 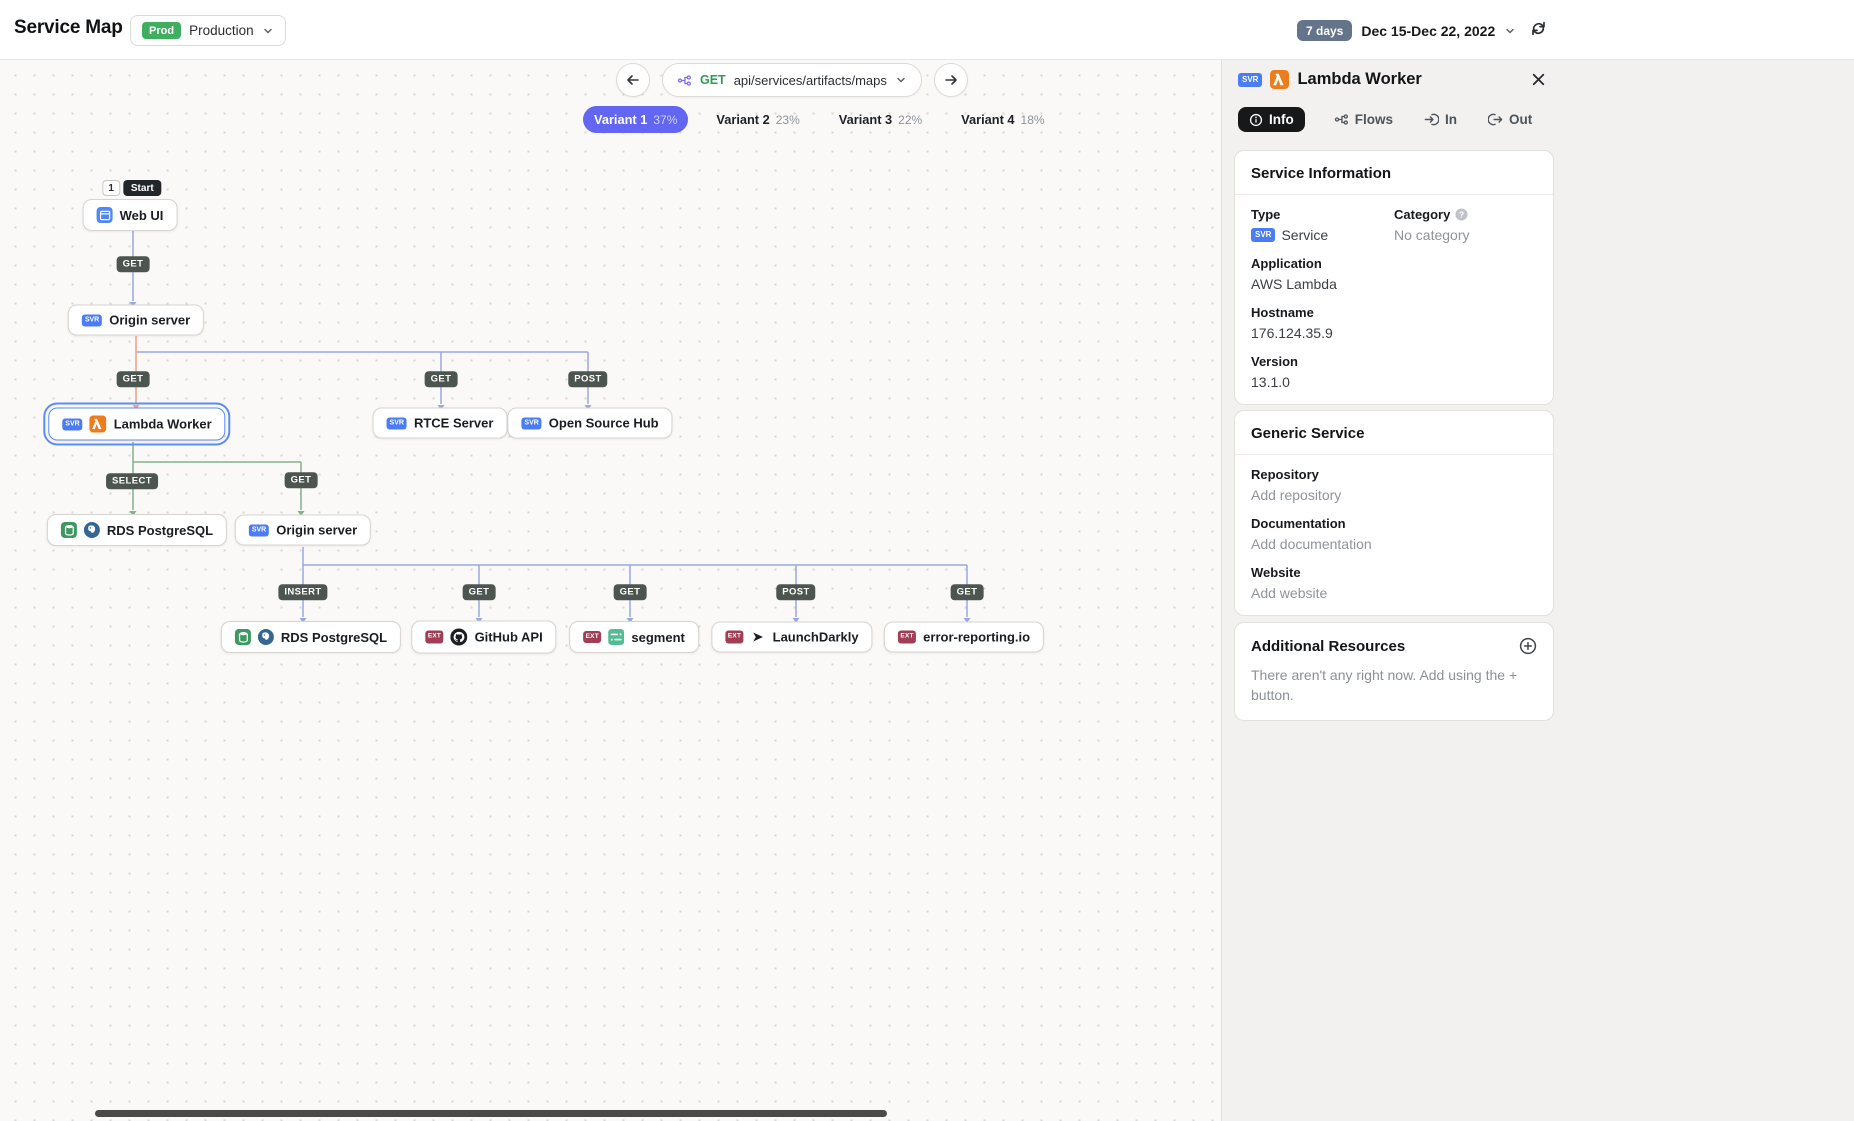 What do you see at coordinates (311, 637) in the screenshot?
I see `node-rds-postgresql-2: RDS PostgreSQL` at bounding box center [311, 637].